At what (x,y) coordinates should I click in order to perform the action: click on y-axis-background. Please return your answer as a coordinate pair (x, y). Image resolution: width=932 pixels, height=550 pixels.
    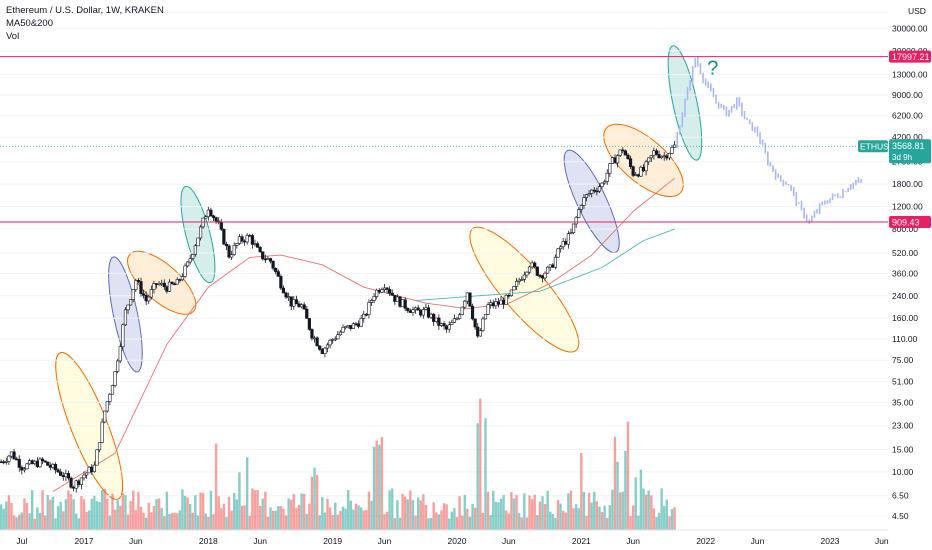
    Looking at the image, I should click on (910, 265).